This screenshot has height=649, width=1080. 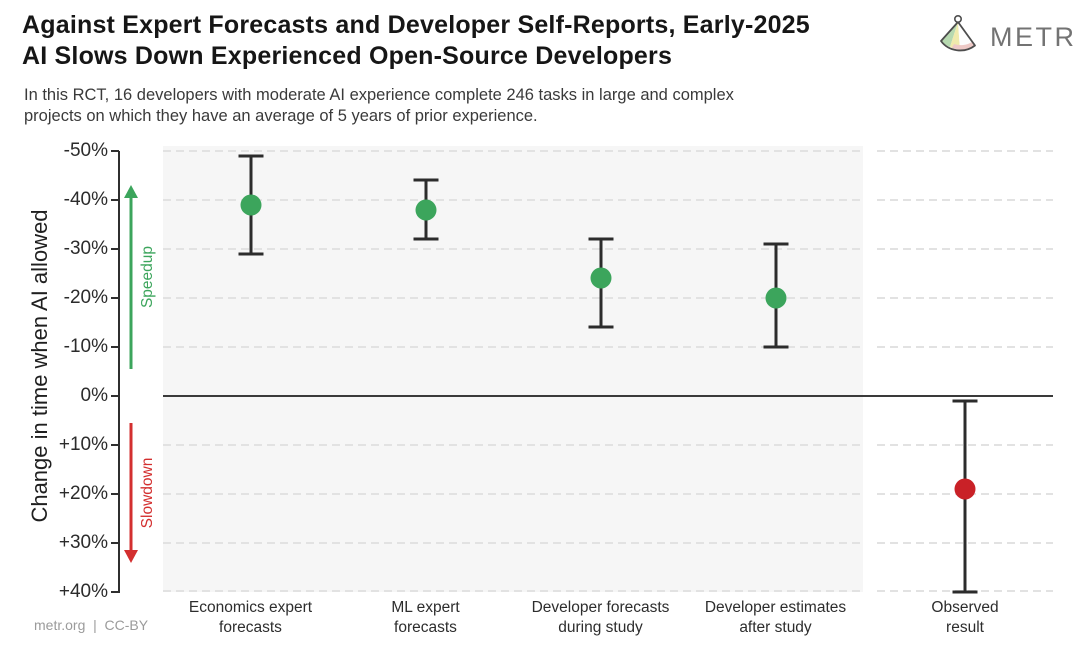 What do you see at coordinates (83, 493) in the screenshot?
I see `y-tick-label: +20%` at bounding box center [83, 493].